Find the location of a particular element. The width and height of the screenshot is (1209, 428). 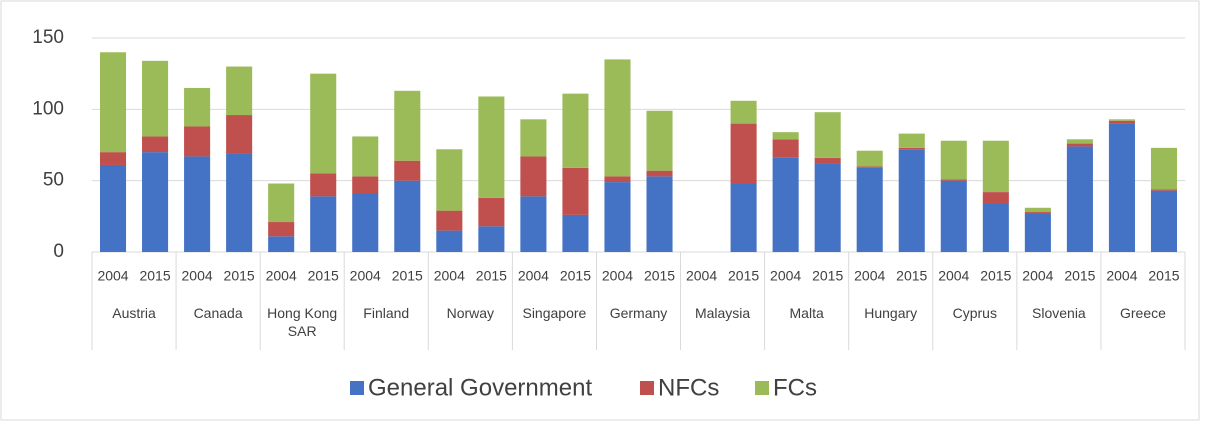

group-label: Norway is located at coordinates (470, 313).